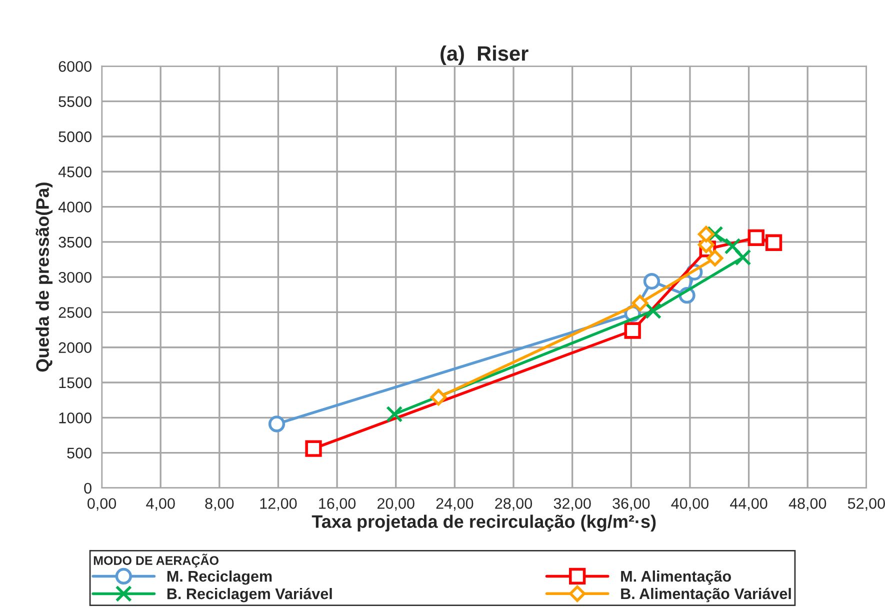  Describe the element at coordinates (75, 418) in the screenshot. I see `y-tick-label: 1000` at that location.